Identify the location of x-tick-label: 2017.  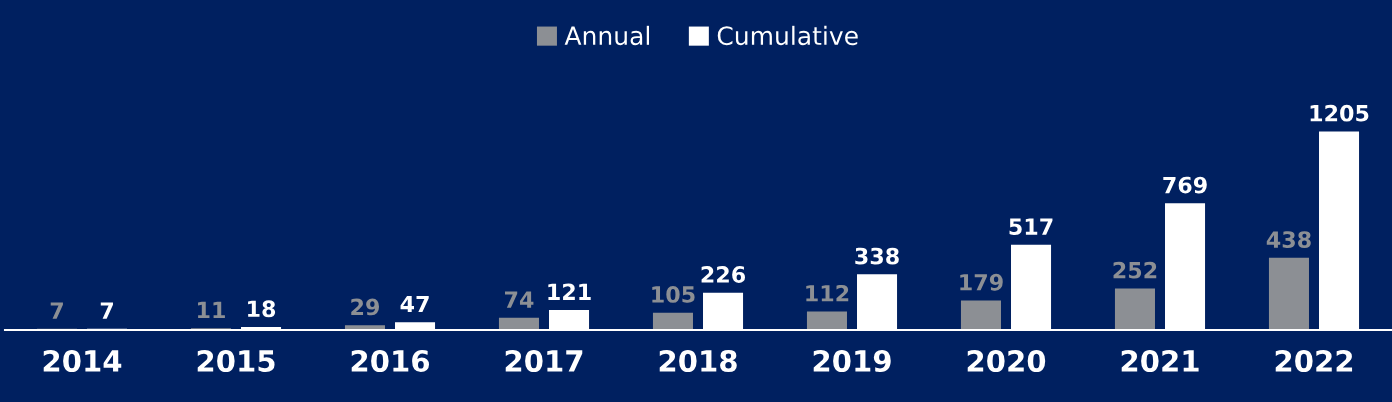
(544, 361).